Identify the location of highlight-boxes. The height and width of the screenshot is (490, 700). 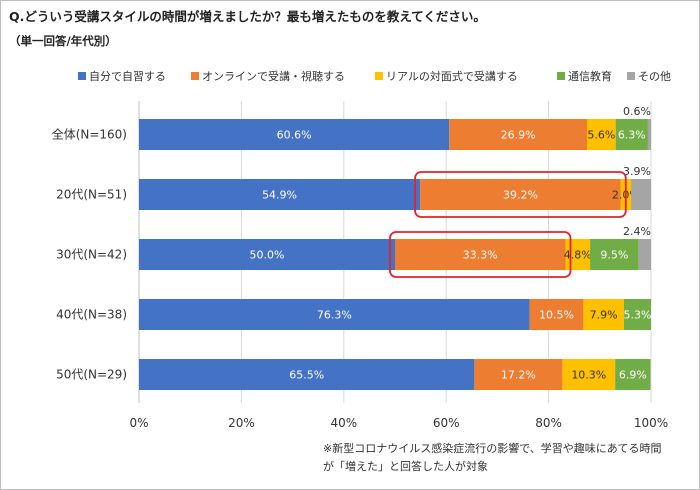
(508, 224).